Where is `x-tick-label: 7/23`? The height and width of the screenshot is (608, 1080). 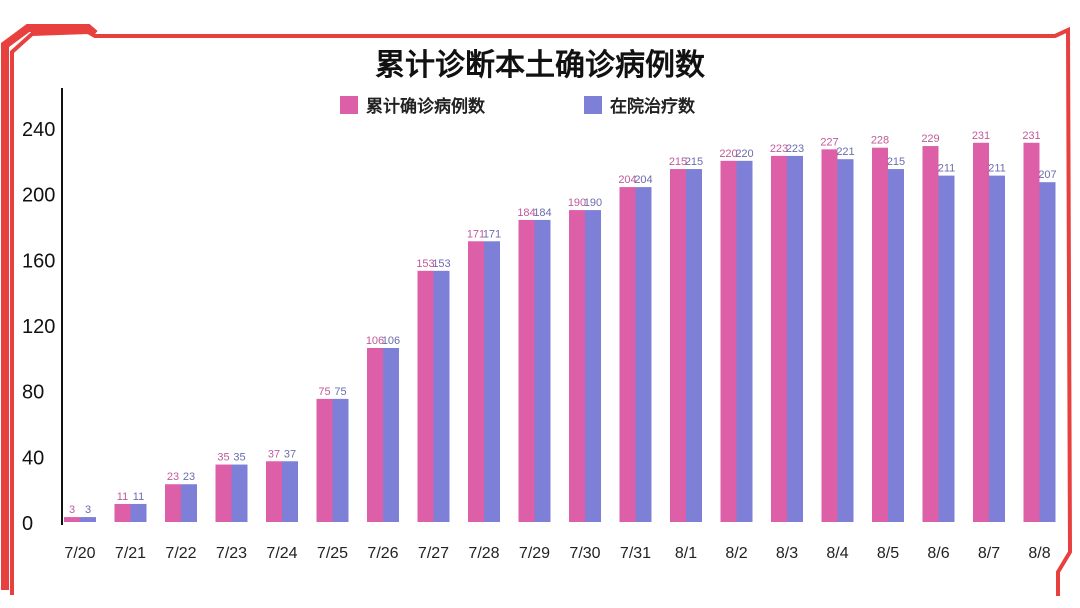
x-tick-label: 7/23 is located at coordinates (231, 553).